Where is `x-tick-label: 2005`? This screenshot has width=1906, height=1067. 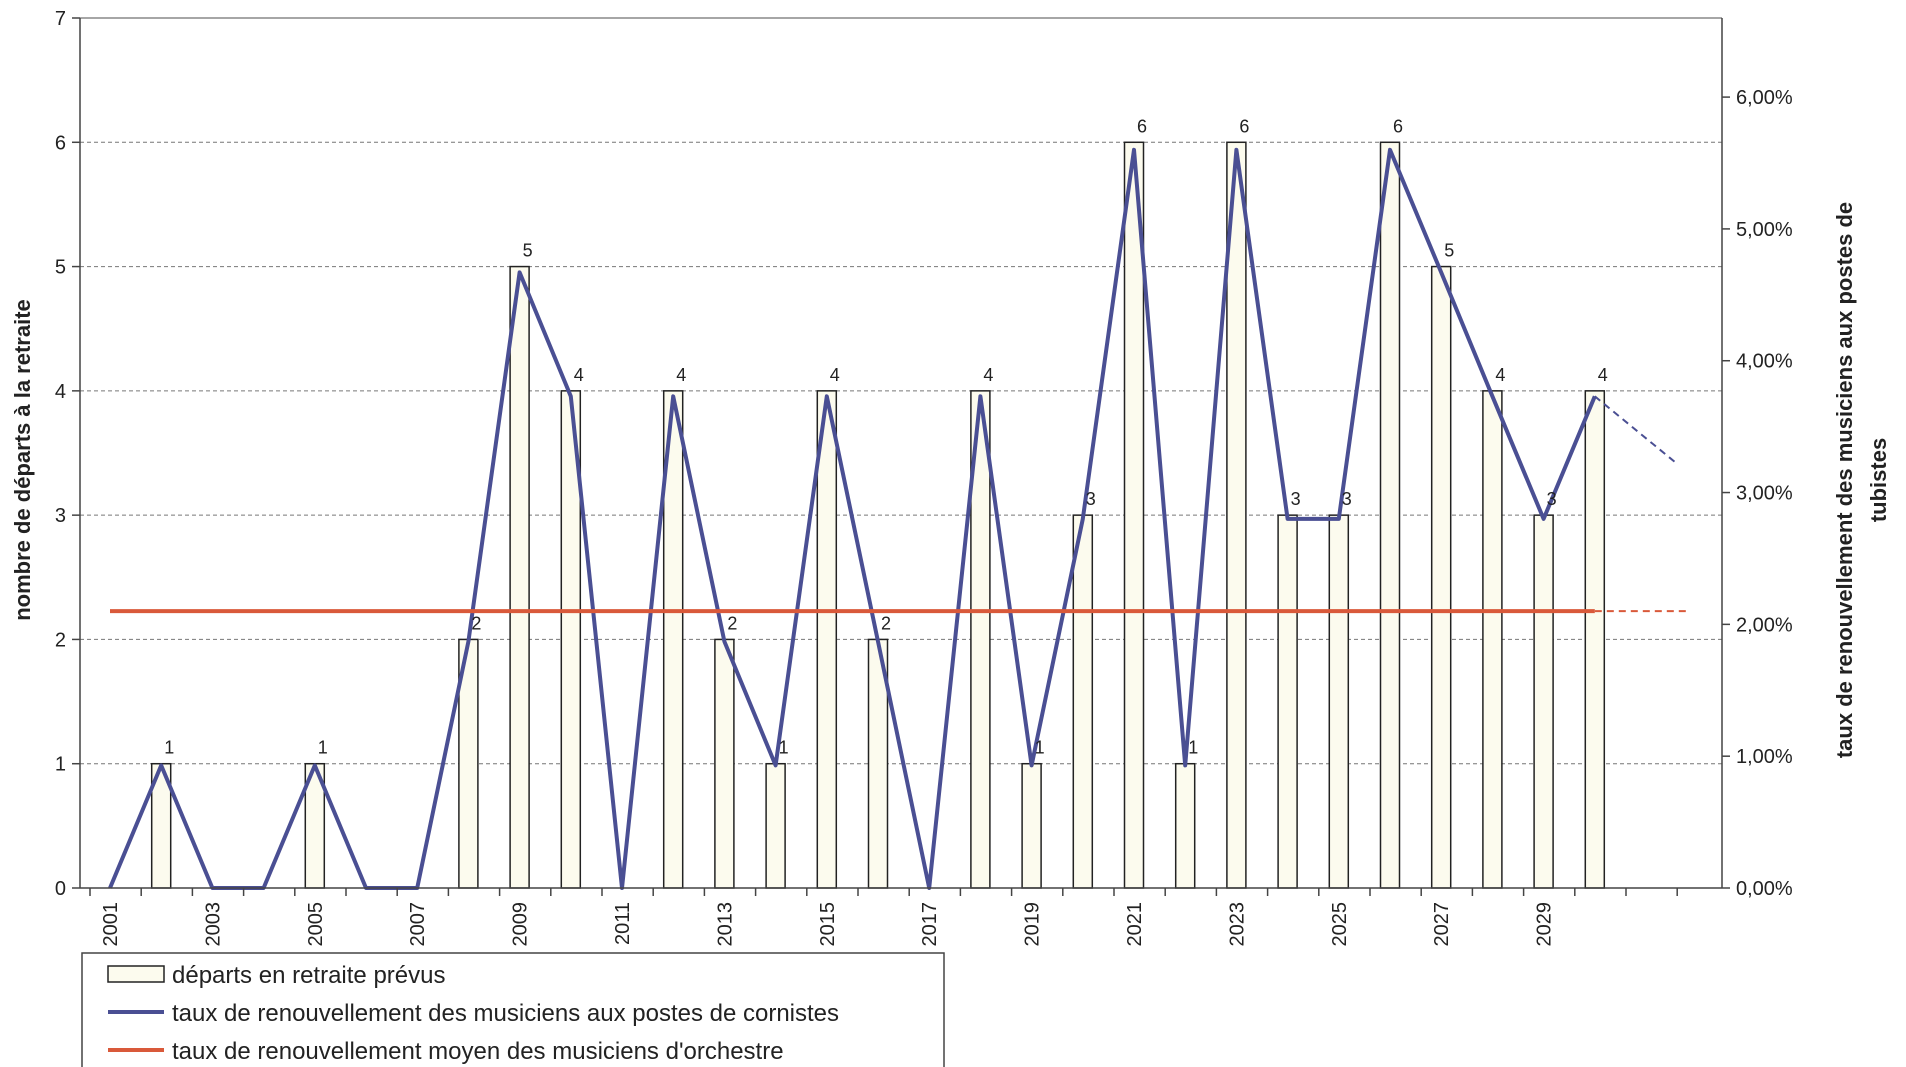
x-tick-label: 2005 is located at coordinates (316, 924).